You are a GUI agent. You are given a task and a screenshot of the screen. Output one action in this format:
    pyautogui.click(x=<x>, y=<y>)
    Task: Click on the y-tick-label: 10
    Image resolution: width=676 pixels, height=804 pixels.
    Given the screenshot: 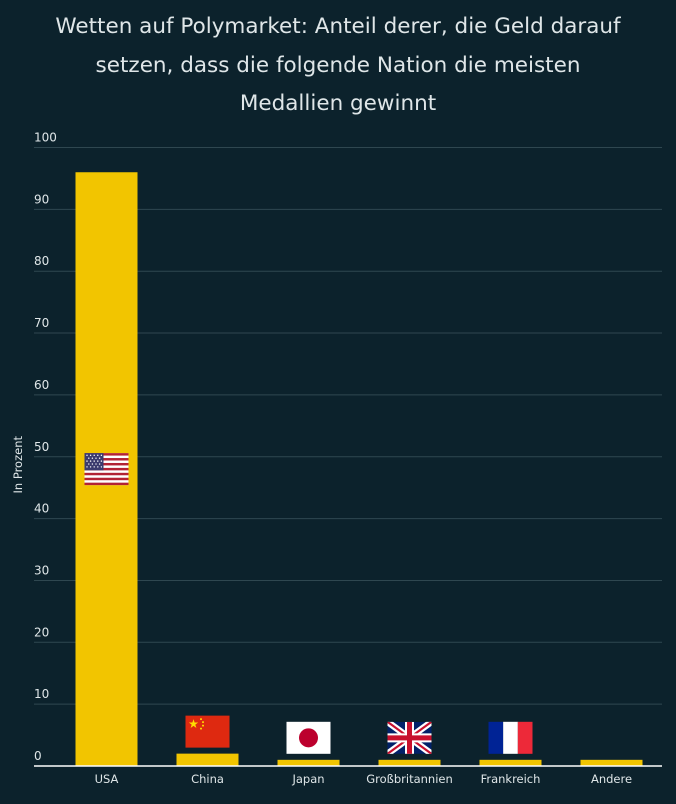 What is the action you would take?
    pyautogui.click(x=41, y=694)
    